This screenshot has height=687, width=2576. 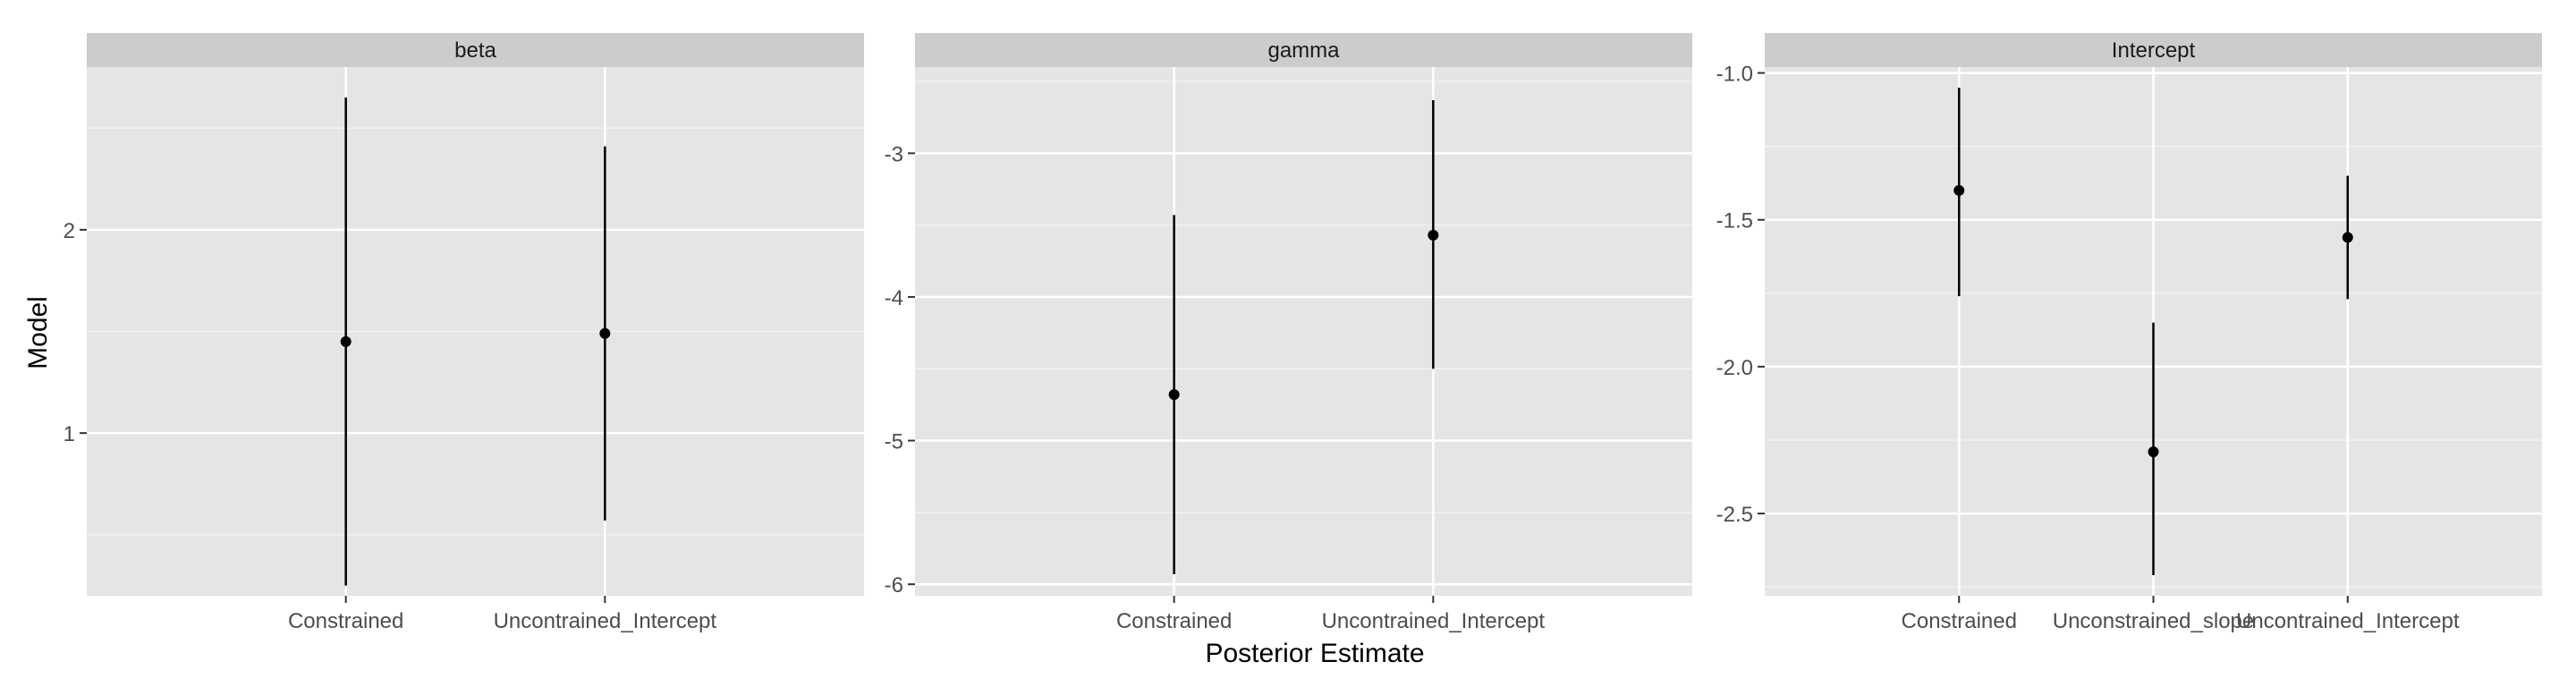 I want to click on y-tick-label: -3, so click(x=894, y=154).